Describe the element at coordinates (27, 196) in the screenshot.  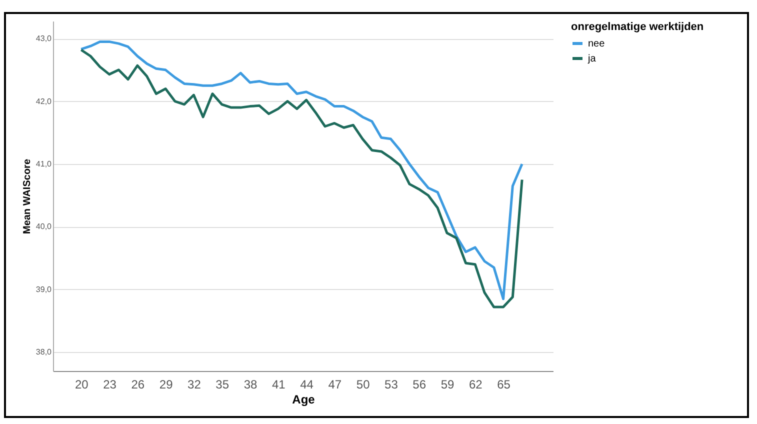
I see `y-axis-title: Mean WAIScore` at that location.